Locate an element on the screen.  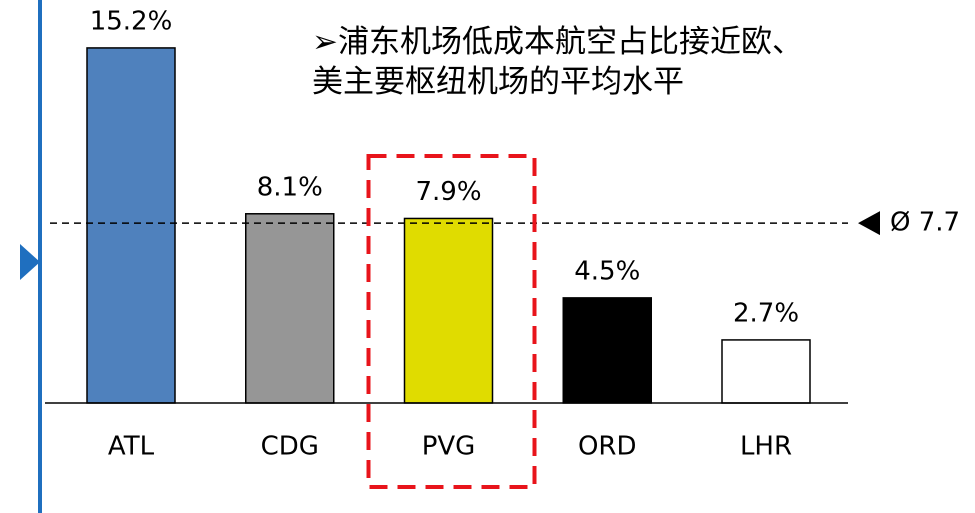
x-tick-label: CDG is located at coordinates (290, 447).